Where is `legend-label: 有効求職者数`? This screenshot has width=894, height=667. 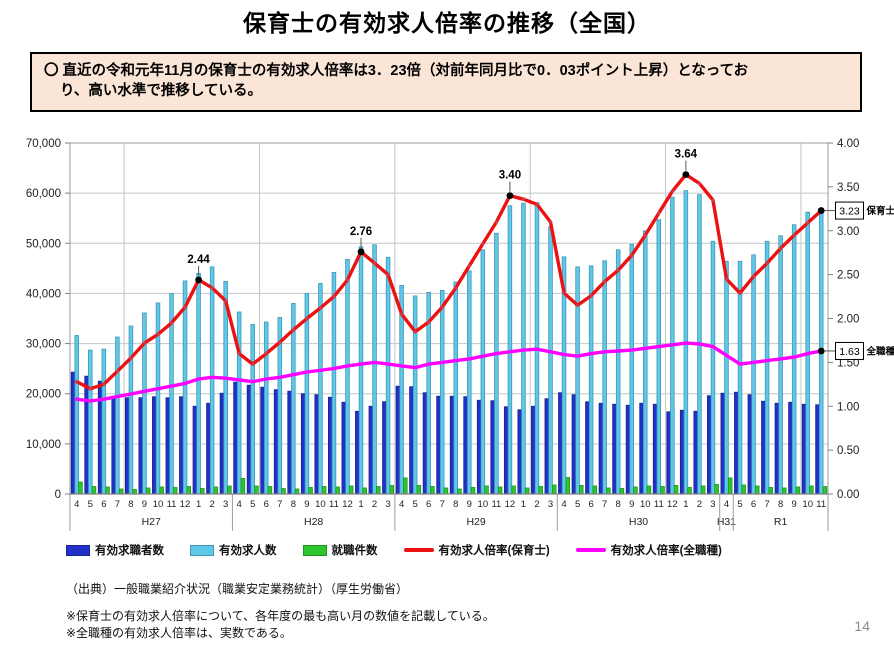
legend-label: 有効求職者数 is located at coordinates (129, 551).